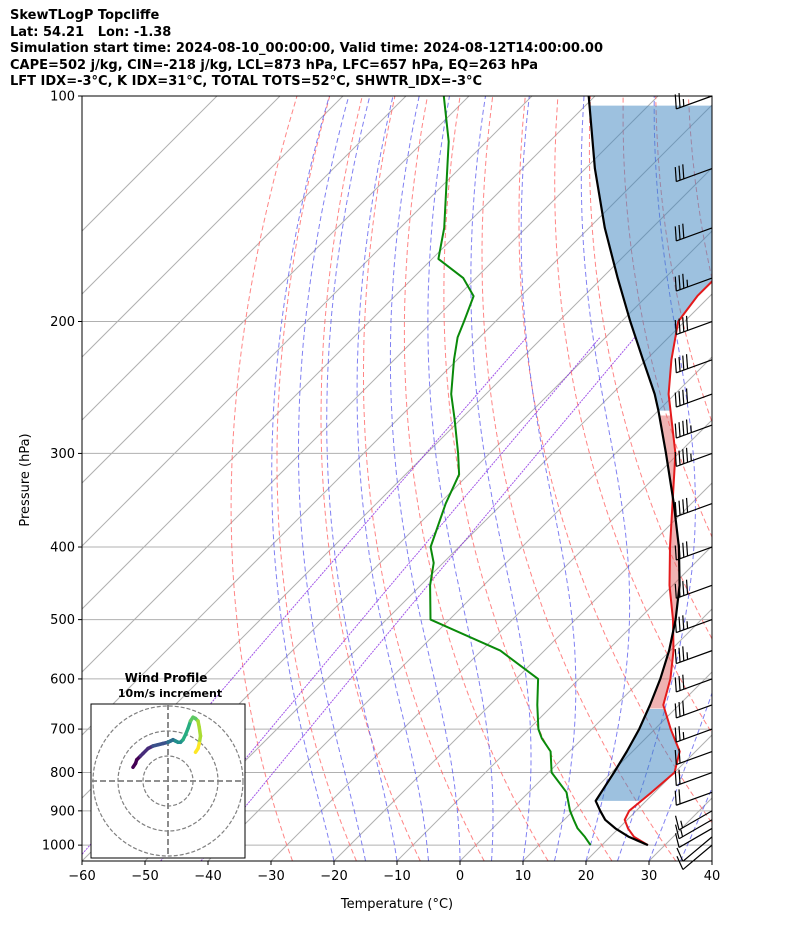 The width and height of the screenshot is (794, 937). What do you see at coordinates (168, 765) in the screenshot?
I see `hodograph-inset: Wind Profile 10m/s increment` at bounding box center [168, 765].